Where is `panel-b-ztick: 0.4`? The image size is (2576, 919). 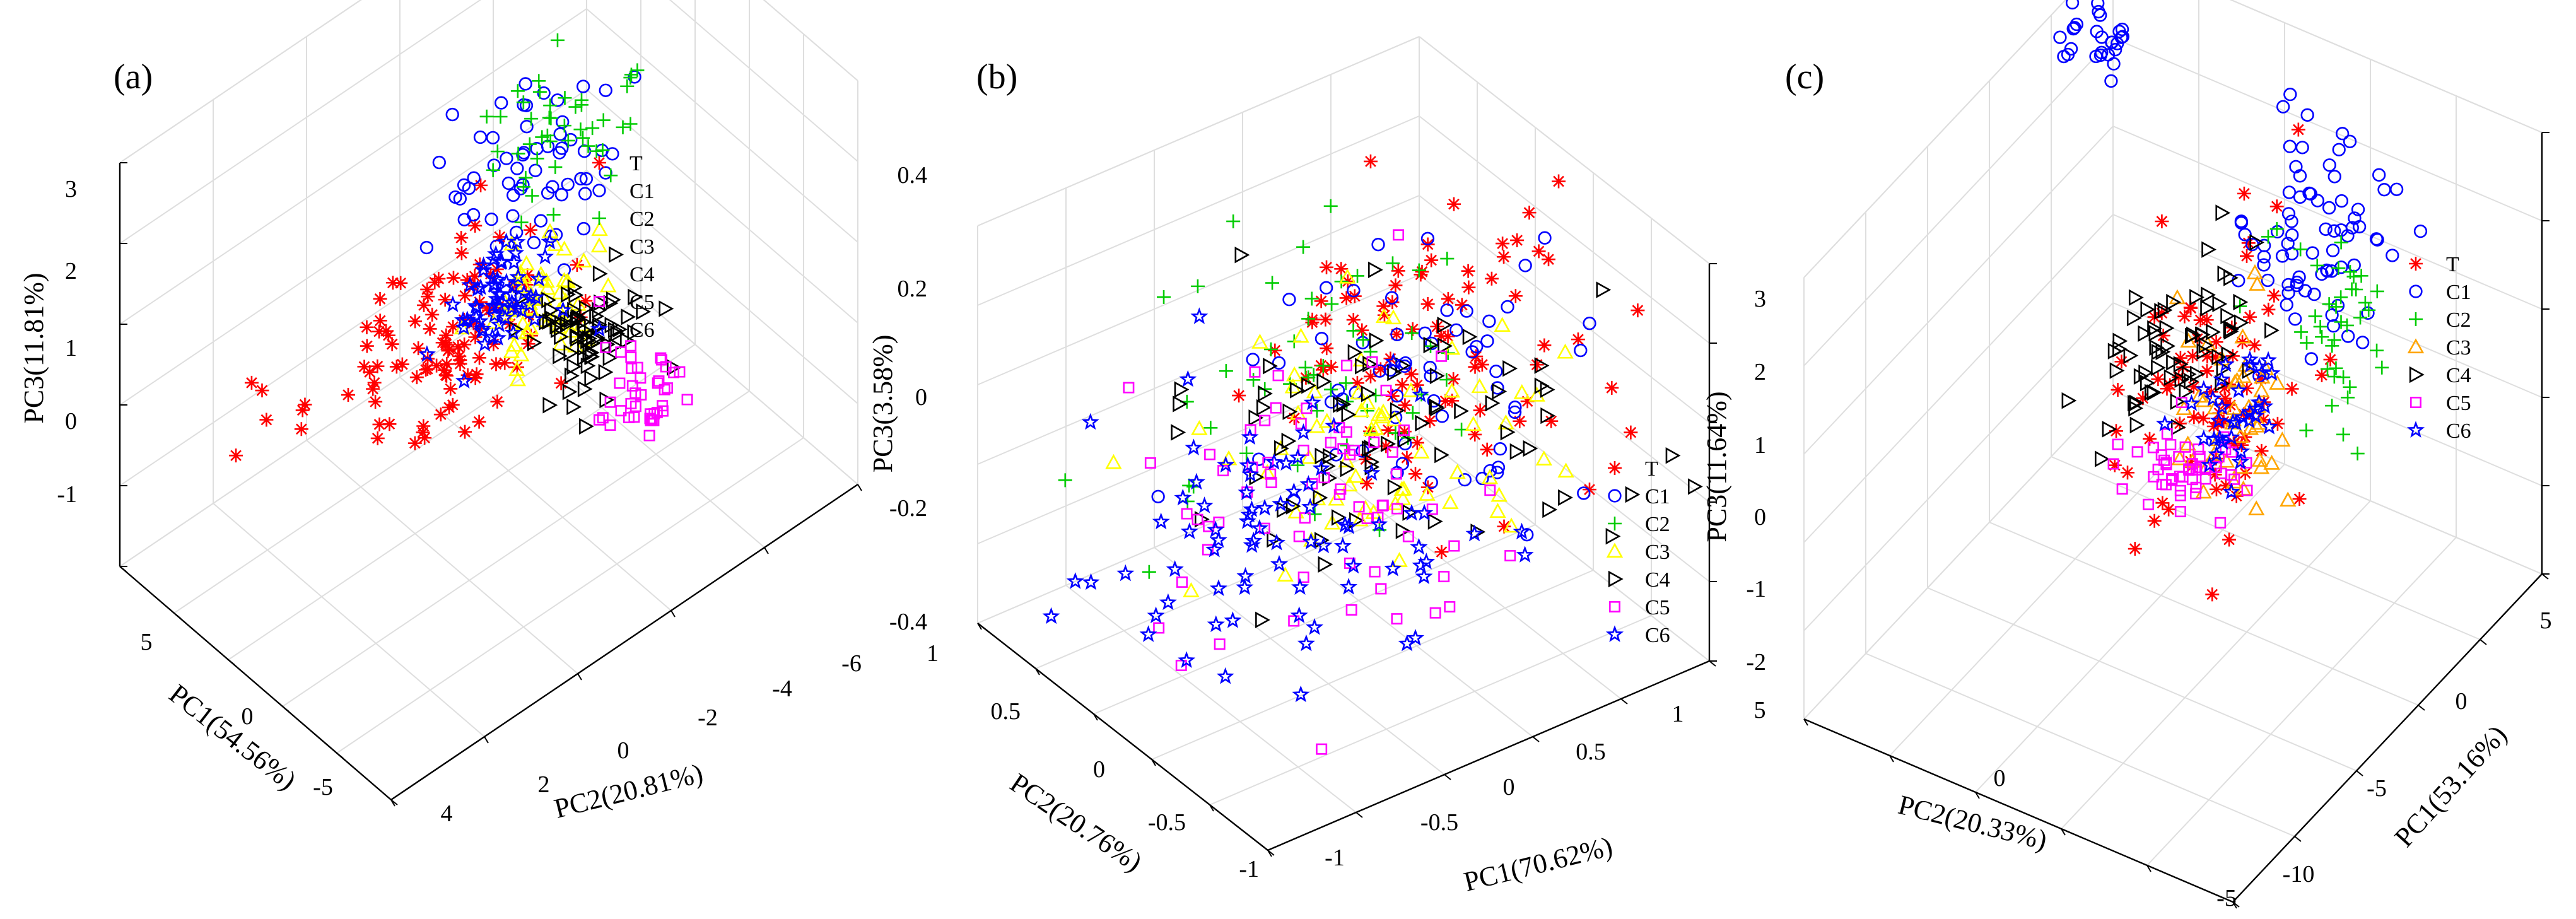 panel-b-ztick: 0.4 is located at coordinates (913, 175).